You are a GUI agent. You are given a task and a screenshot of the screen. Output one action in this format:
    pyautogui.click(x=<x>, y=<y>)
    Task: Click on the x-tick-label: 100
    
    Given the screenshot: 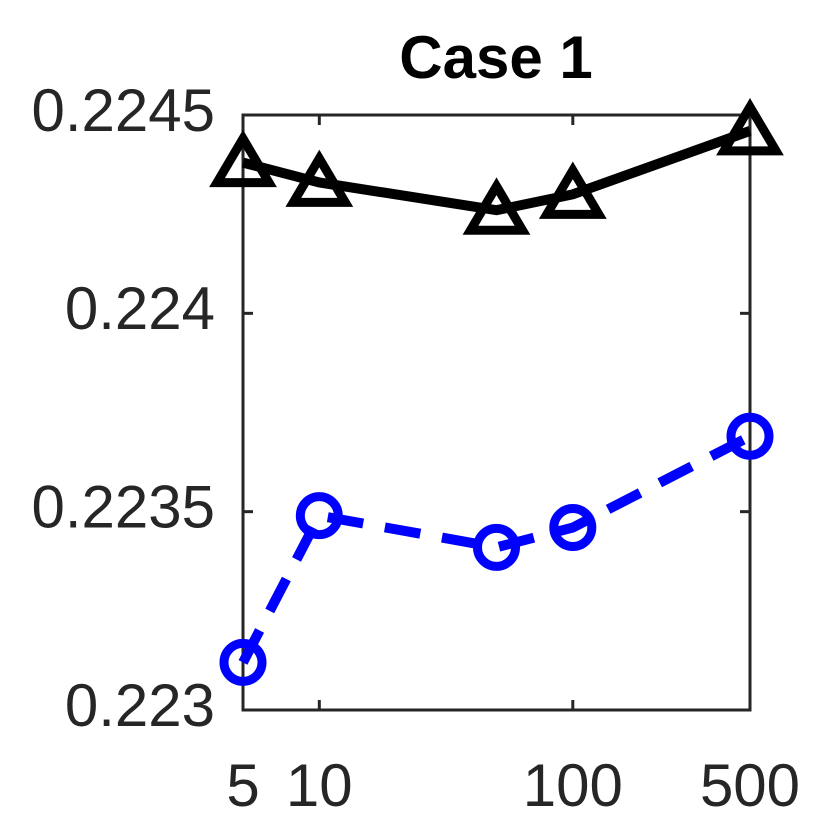 What is the action you would take?
    pyautogui.click(x=573, y=785)
    